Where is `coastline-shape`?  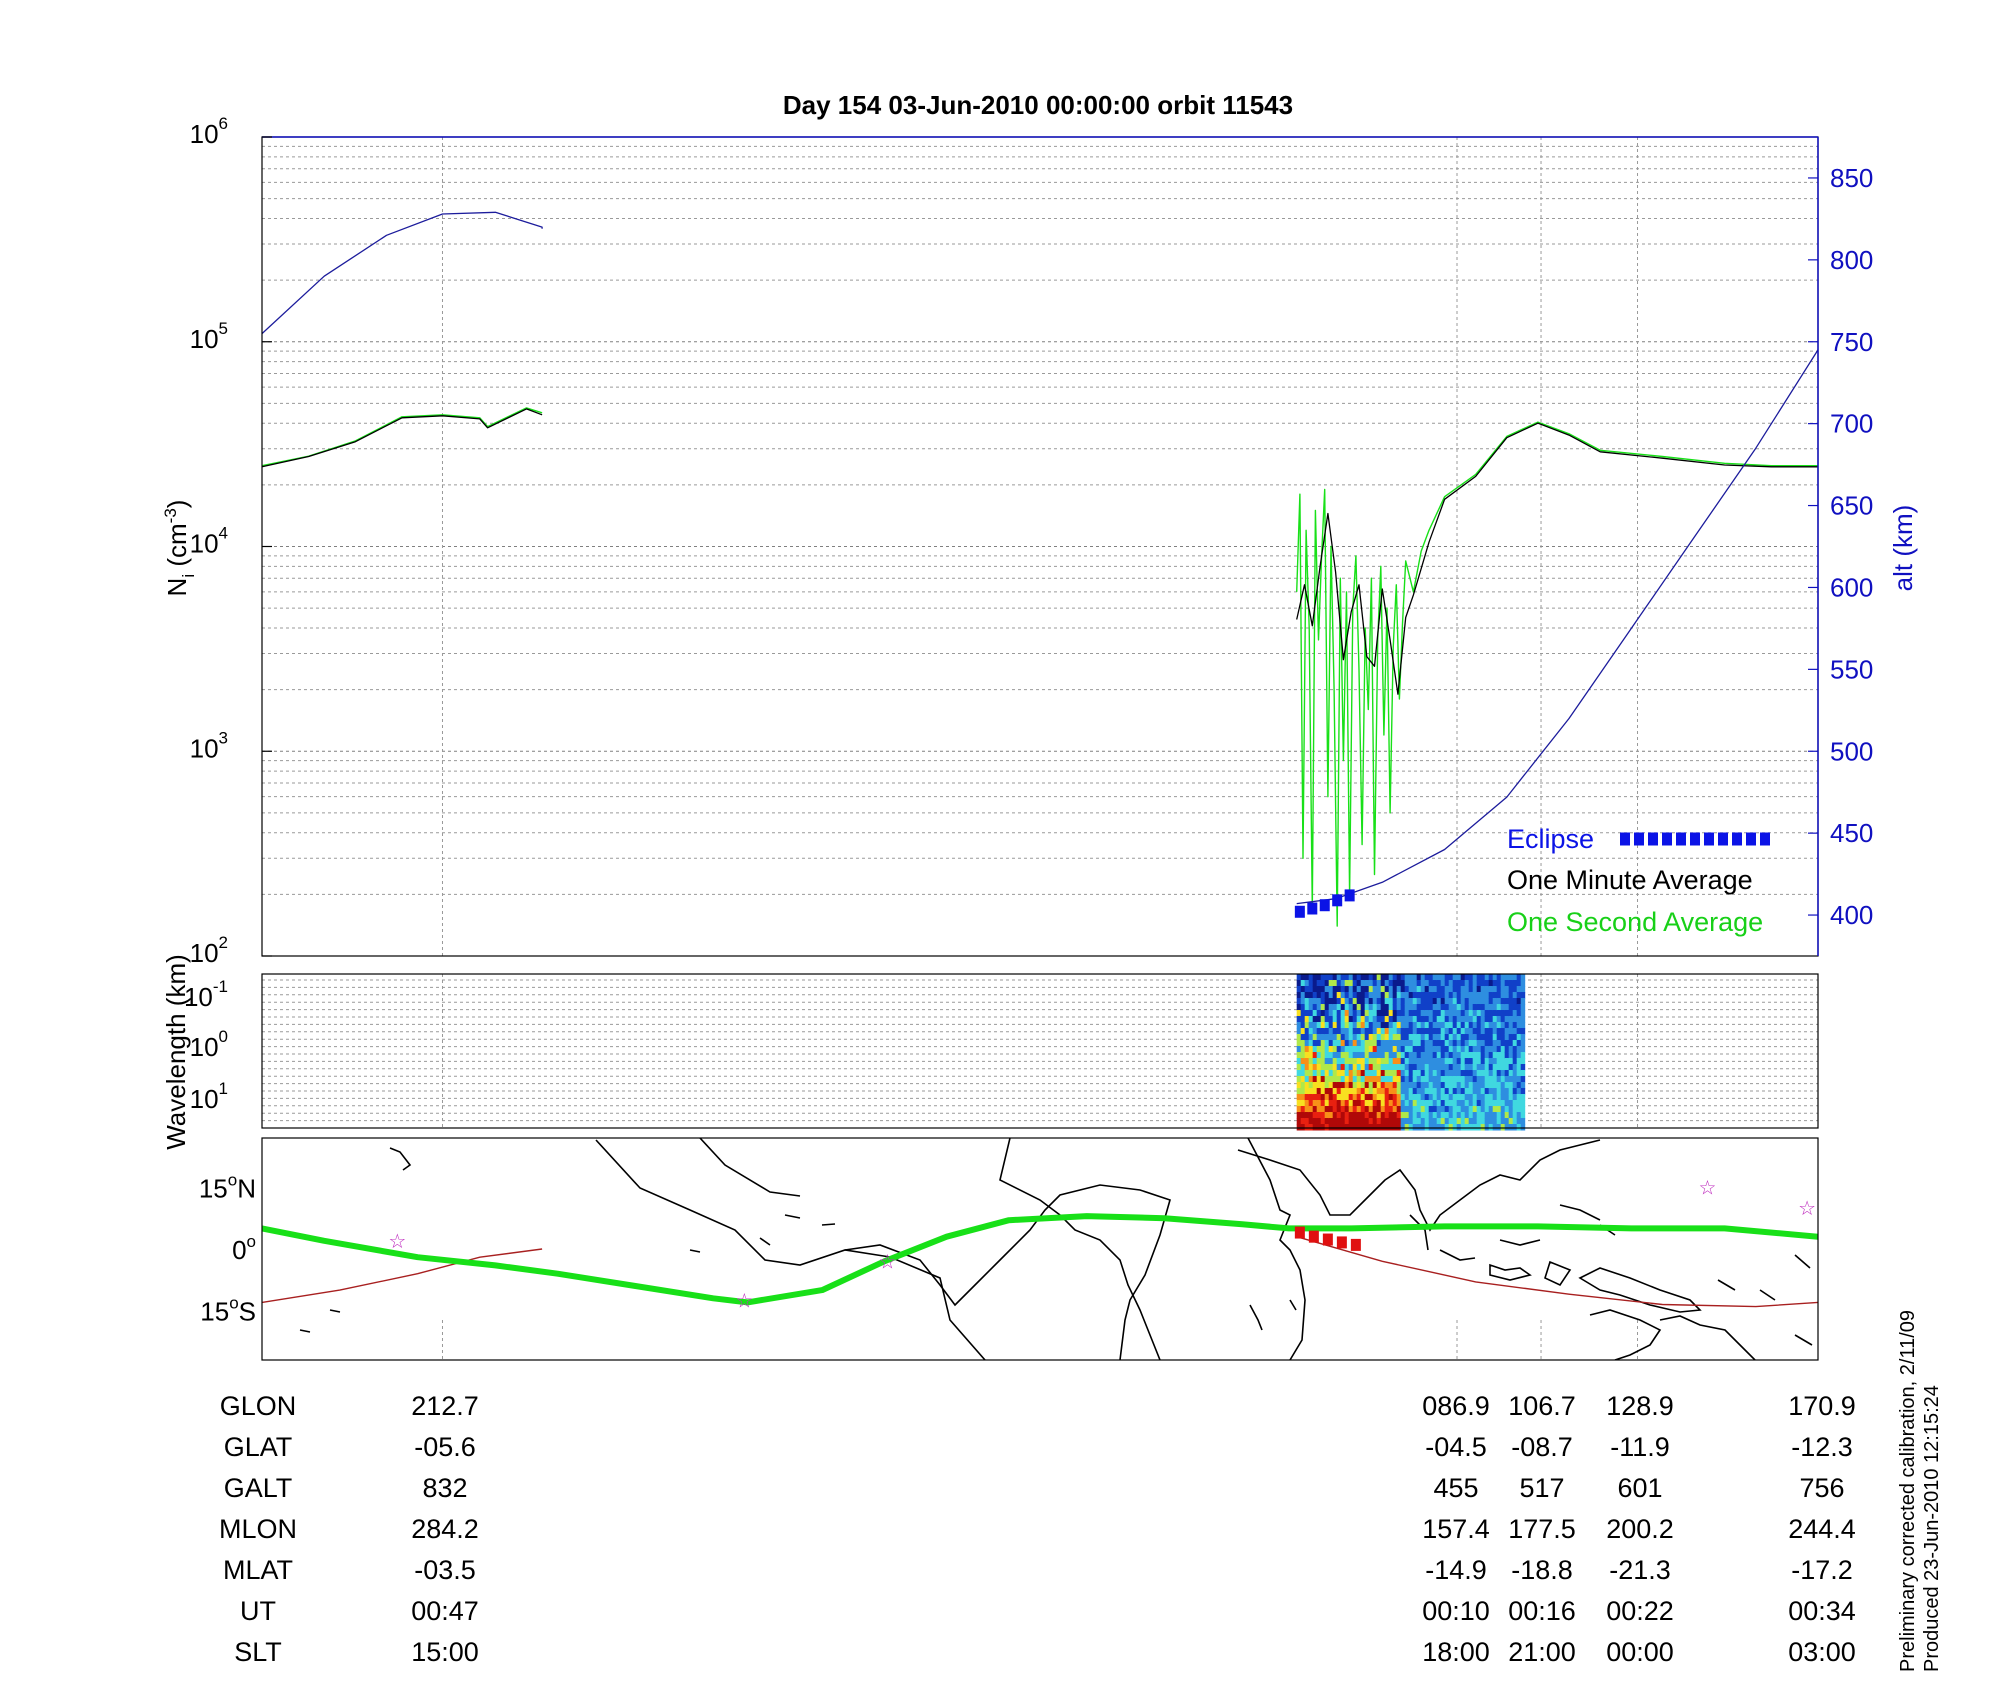 coastline-shape is located at coordinates (1276, 1249).